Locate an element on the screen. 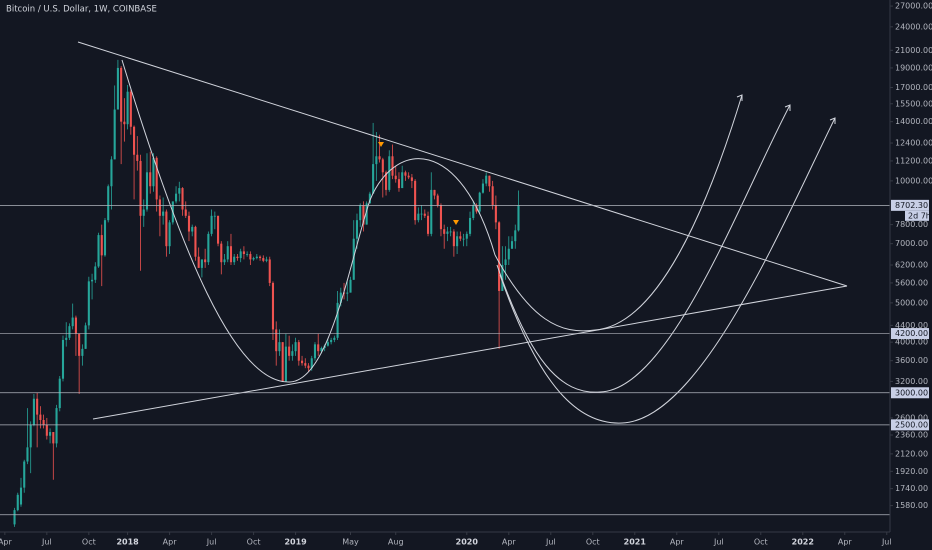 The image size is (932, 550). level-label: 8702.30 is located at coordinates (911, 205).